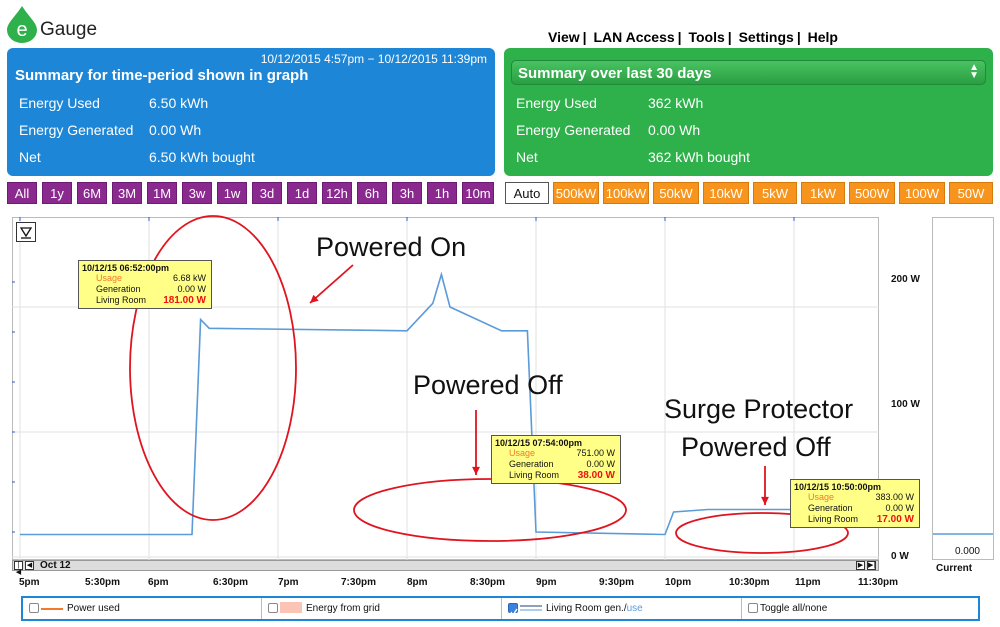  Describe the element at coordinates (871, 565) in the screenshot. I see `scroll-last-icon: ▶|` at that location.